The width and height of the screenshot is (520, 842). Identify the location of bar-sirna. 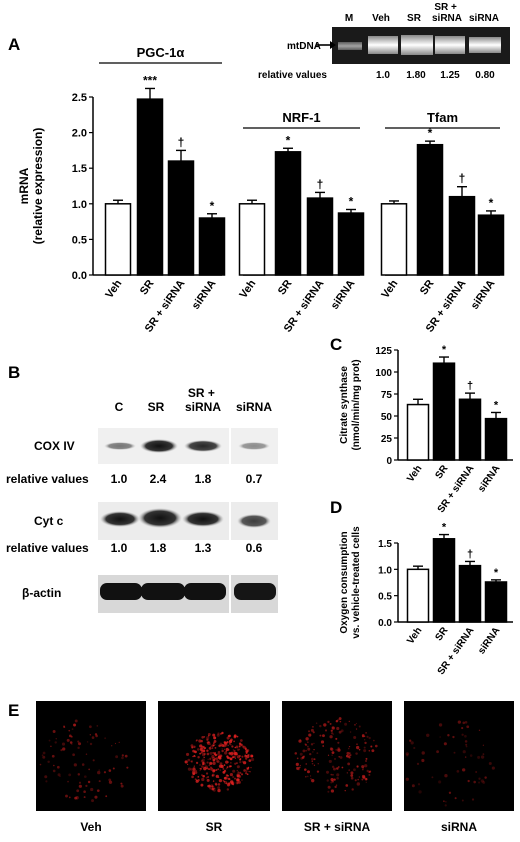
(212, 246).